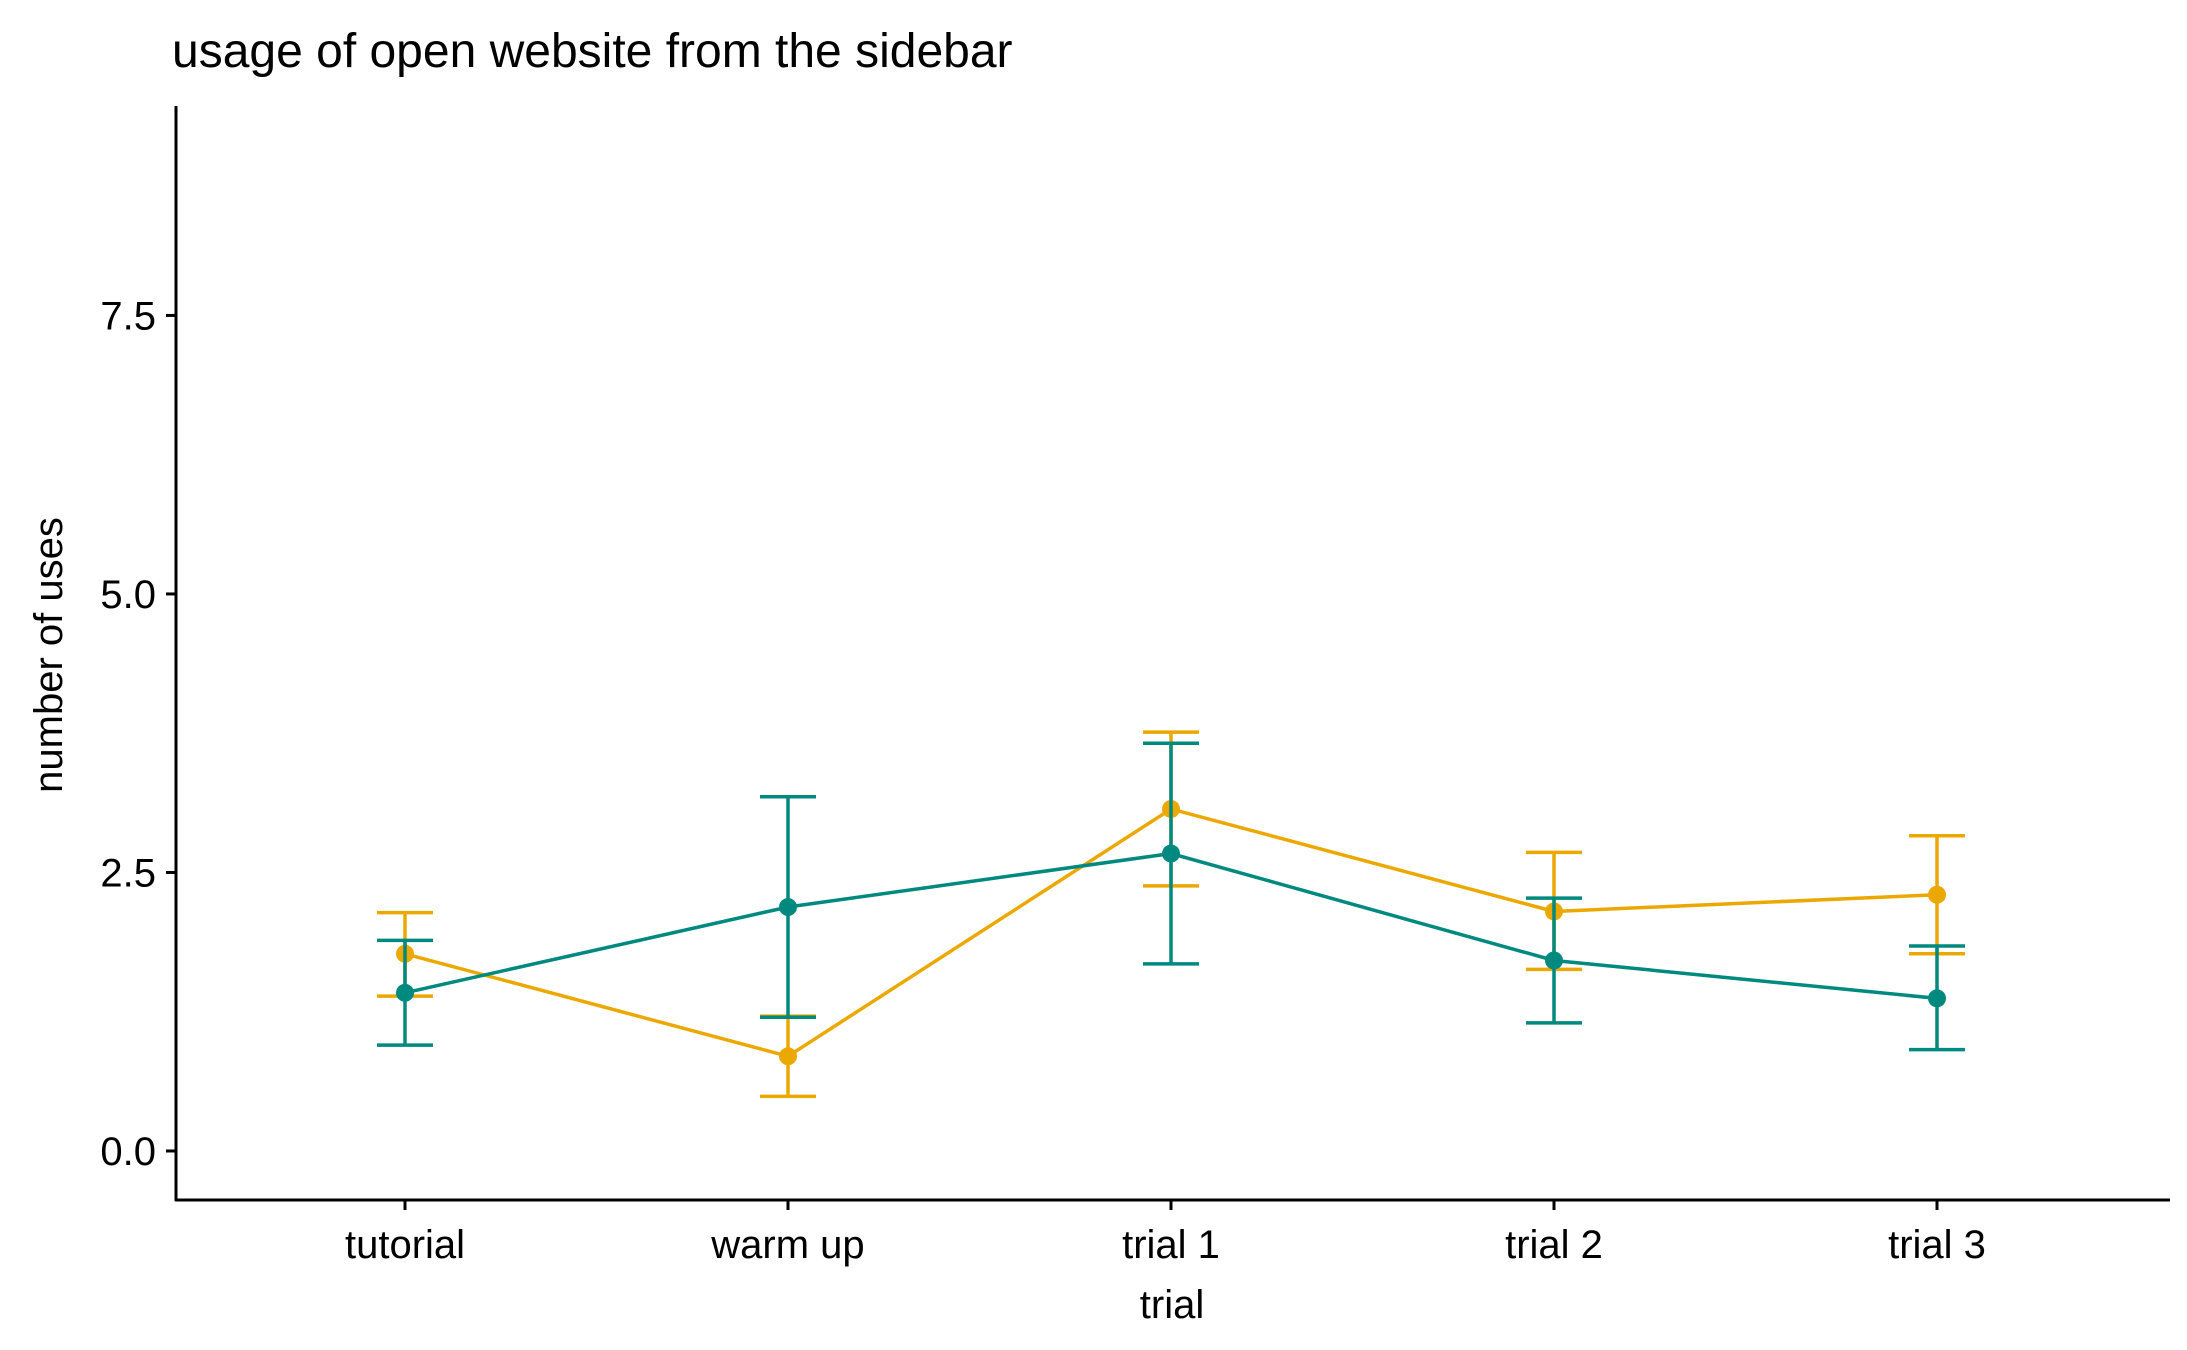  Describe the element at coordinates (128, 316) in the screenshot. I see `y-tick-label: 7.5` at that location.